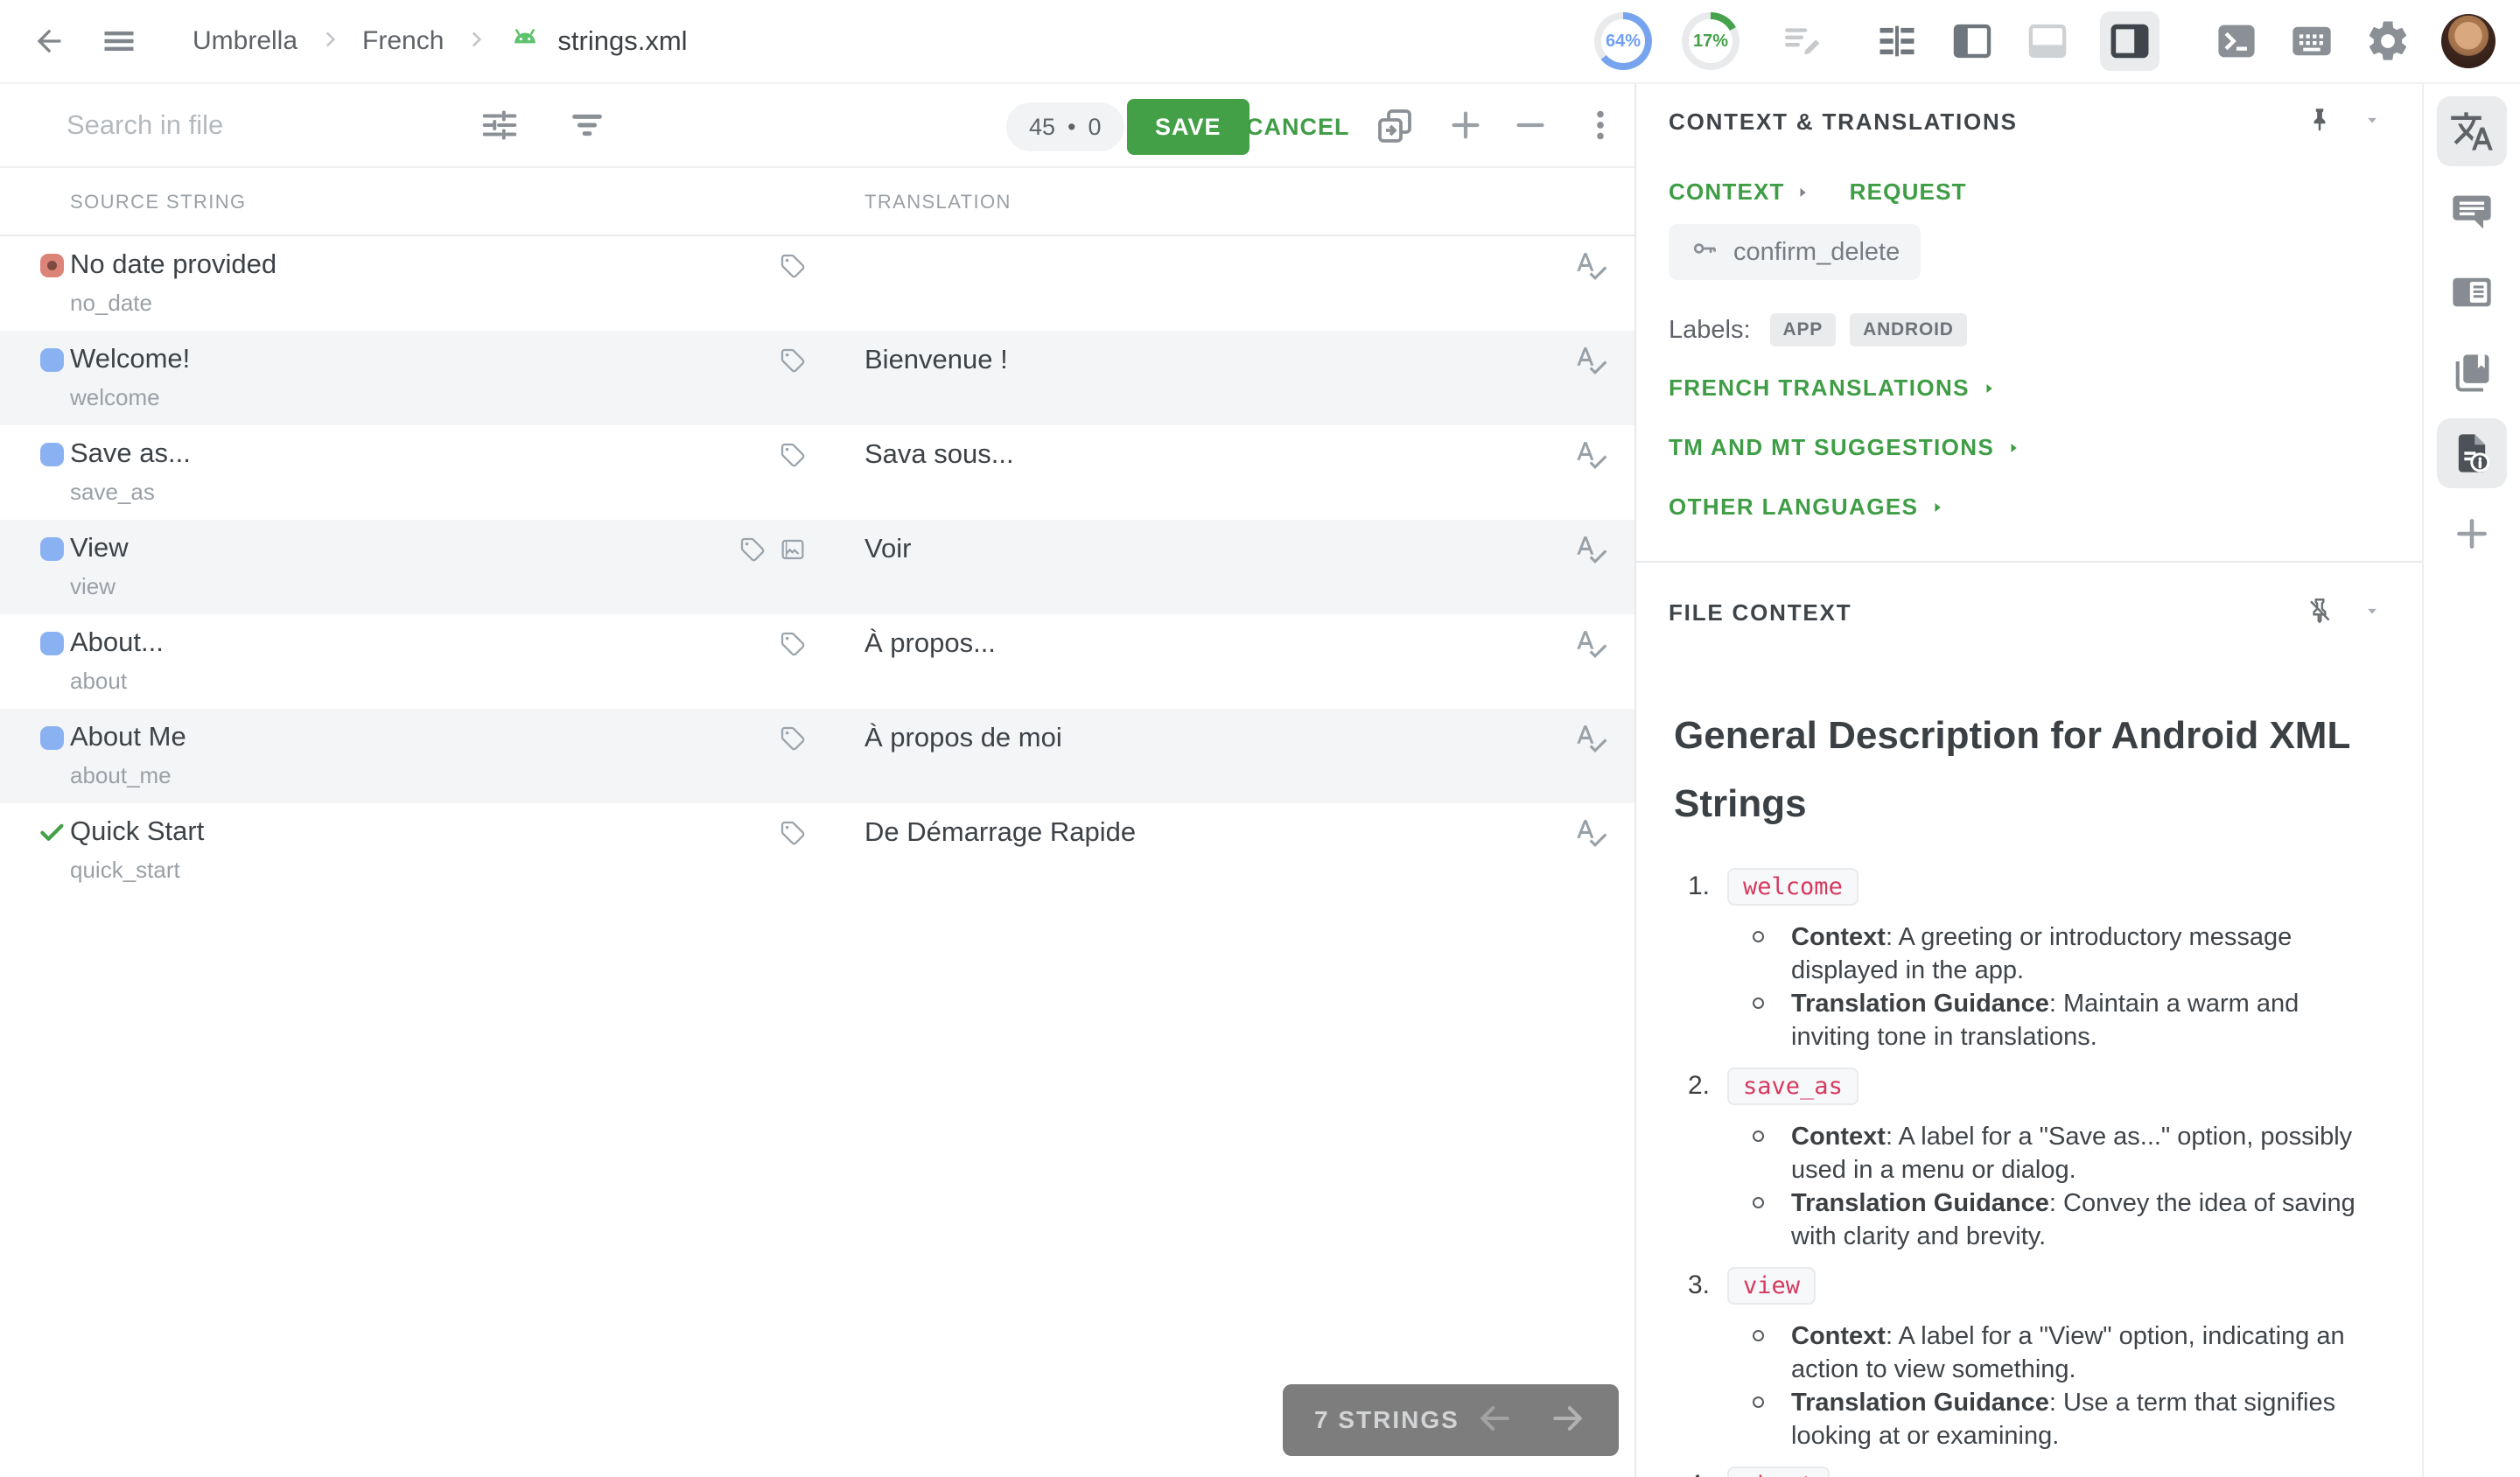  I want to click on keyboard-shortcuts-icon, so click(2311, 41).